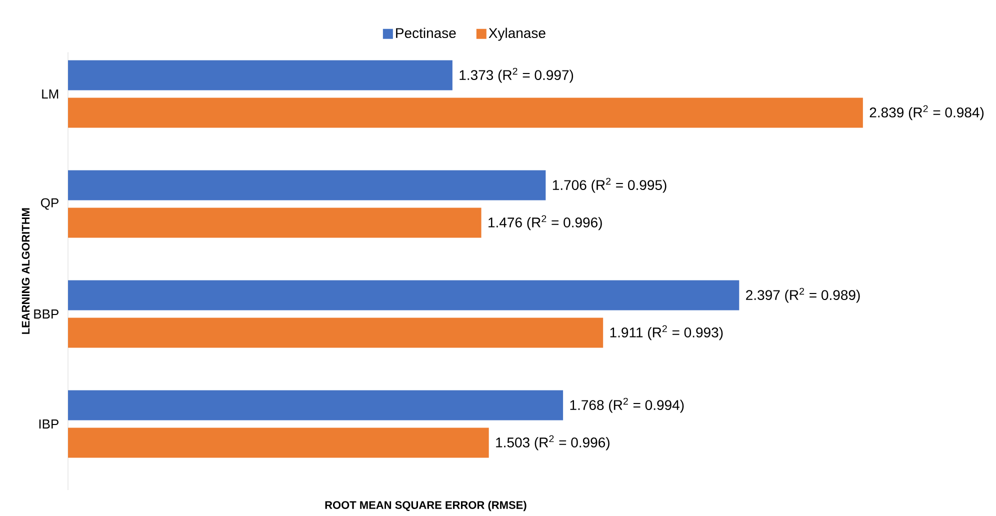 The height and width of the screenshot is (516, 996). I want to click on data-label: 1.911 (R$^{2}$ = 0.993), so click(666, 332).